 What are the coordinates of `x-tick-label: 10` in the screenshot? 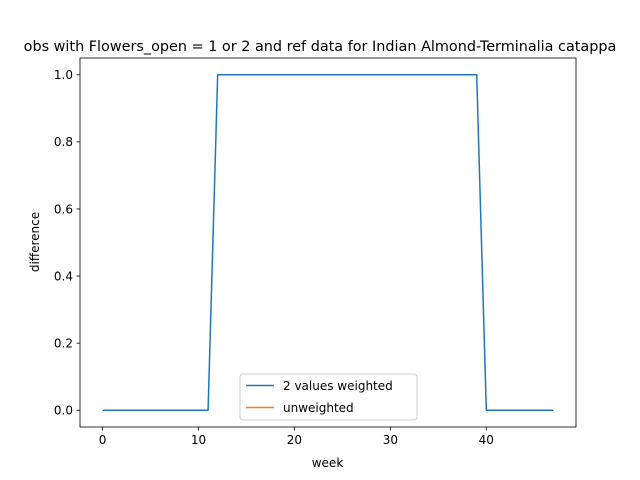 It's located at (198, 440).